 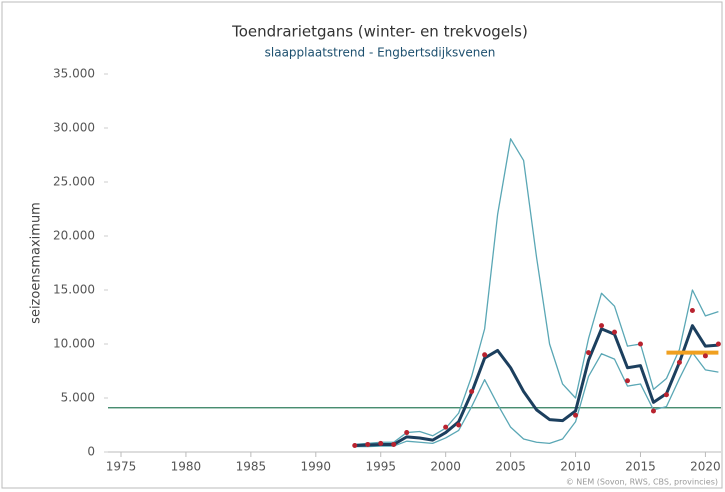 I want to click on x-tick-label: 2005, so click(x=510, y=467).